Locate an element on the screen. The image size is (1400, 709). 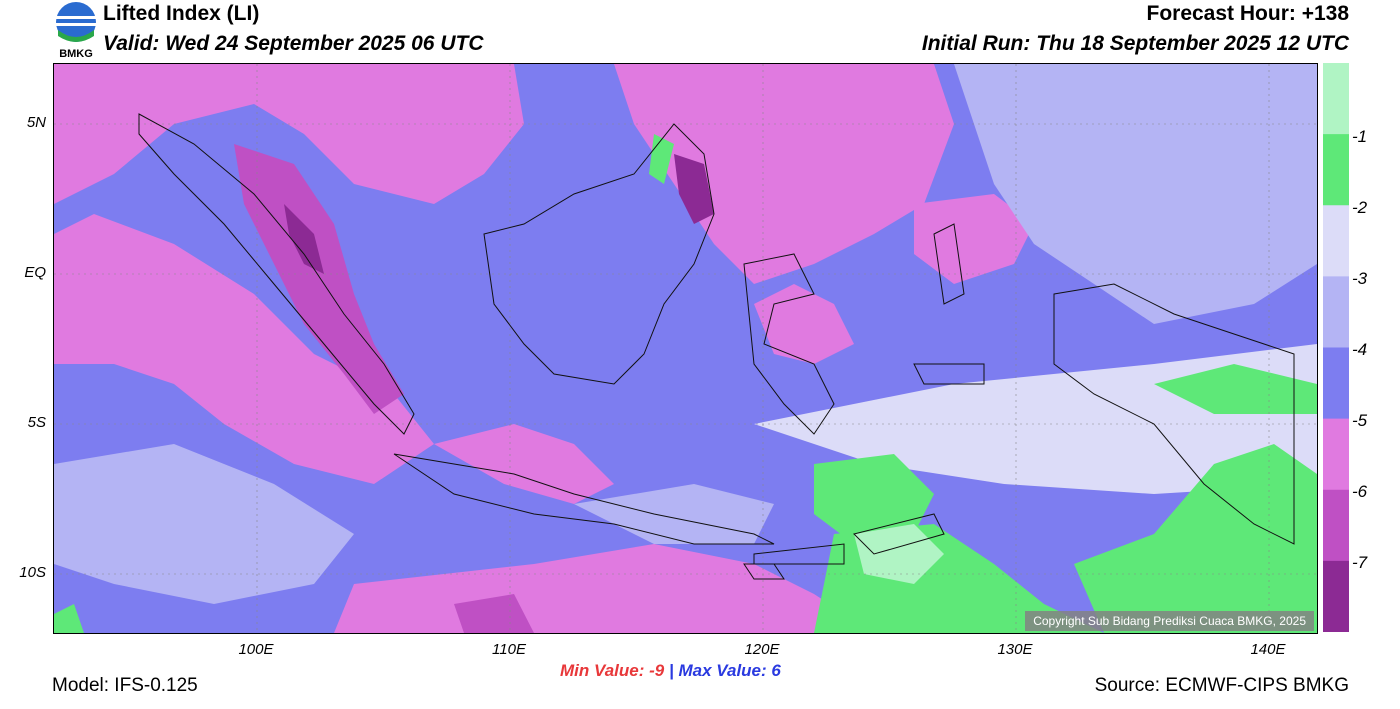
x-tick-140e: 140E is located at coordinates (1268, 649).